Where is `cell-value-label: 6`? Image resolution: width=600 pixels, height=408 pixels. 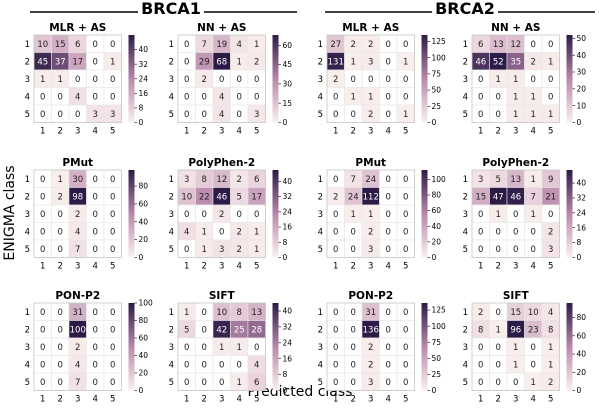
cell-value-label: 6 is located at coordinates (256, 383).